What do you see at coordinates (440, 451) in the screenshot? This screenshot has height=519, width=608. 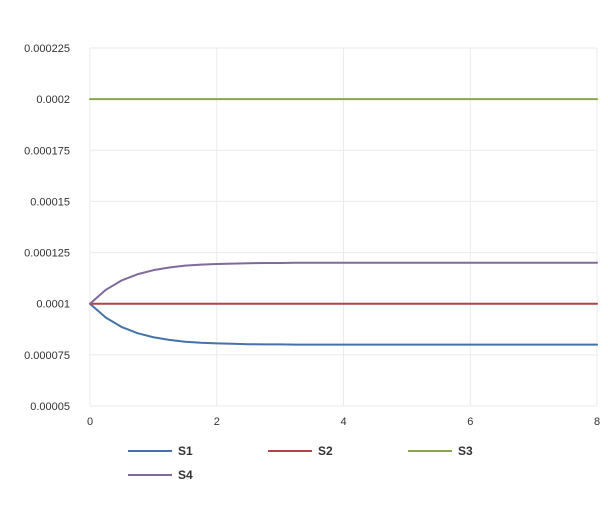 I see `legend-item-s3: S3` at bounding box center [440, 451].